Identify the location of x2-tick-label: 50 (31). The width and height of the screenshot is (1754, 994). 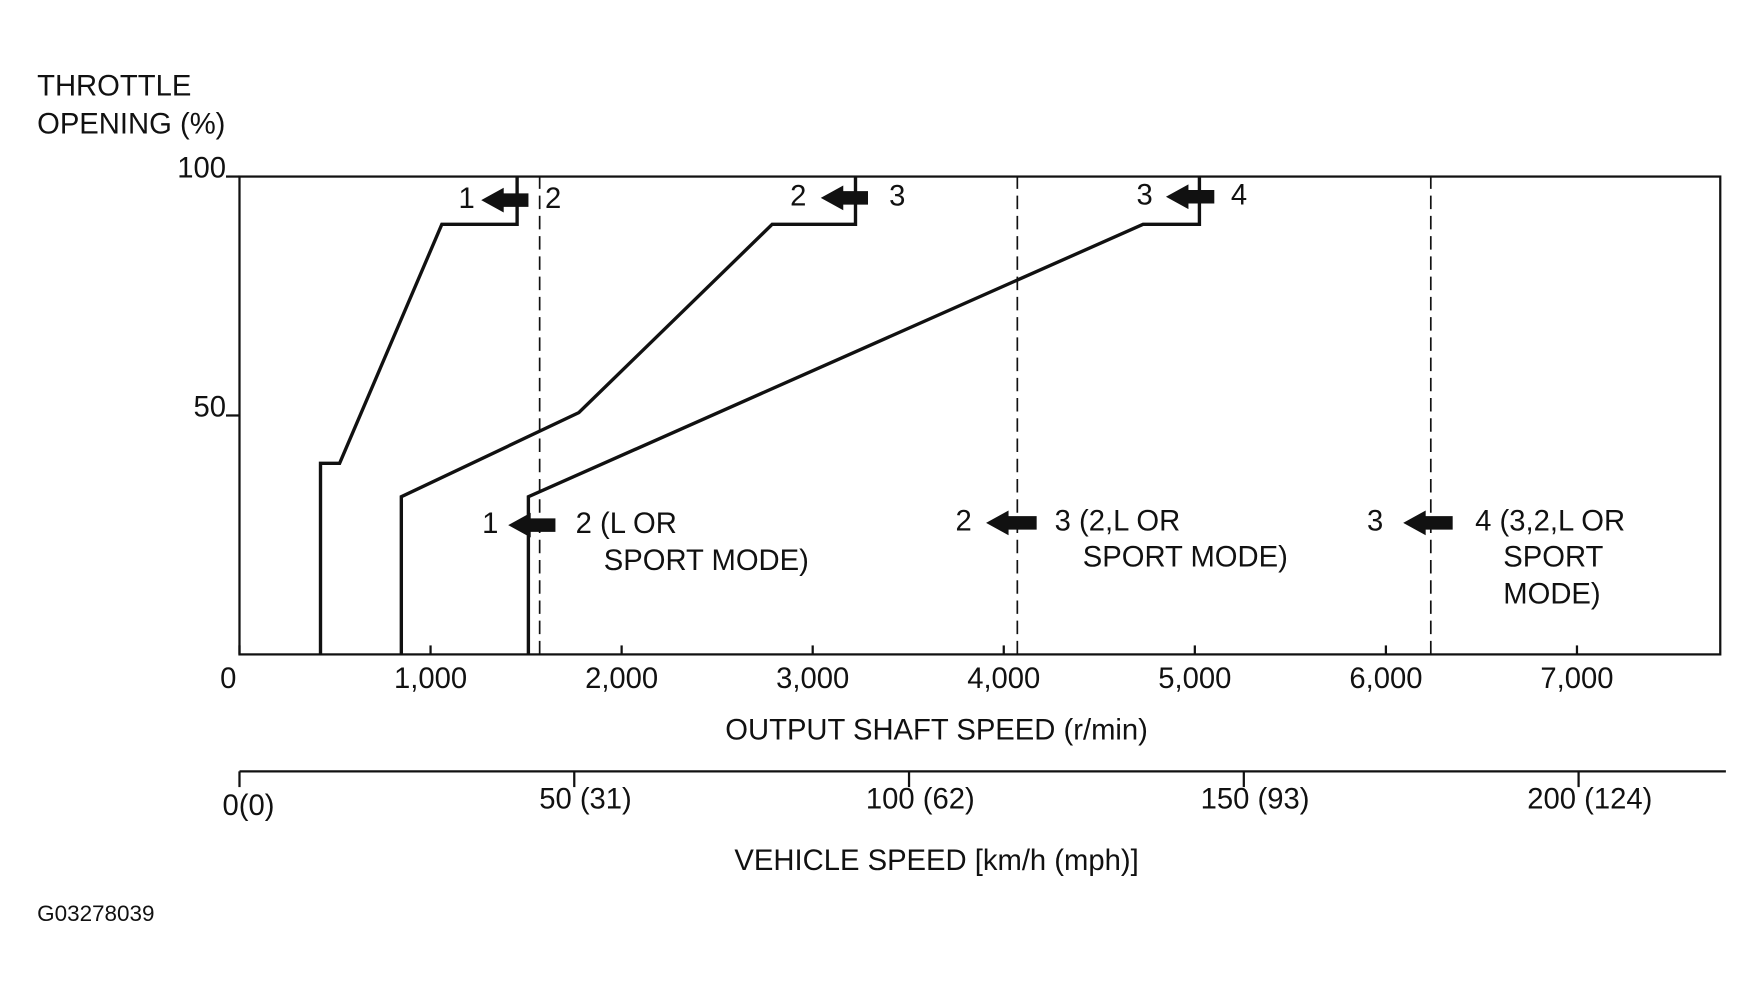
(585, 799).